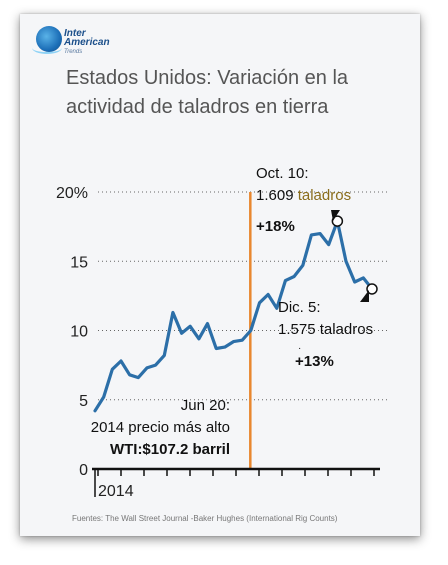 This screenshot has height=565, width=448. I want to click on y-tick-label-0: 0, so click(83, 470).